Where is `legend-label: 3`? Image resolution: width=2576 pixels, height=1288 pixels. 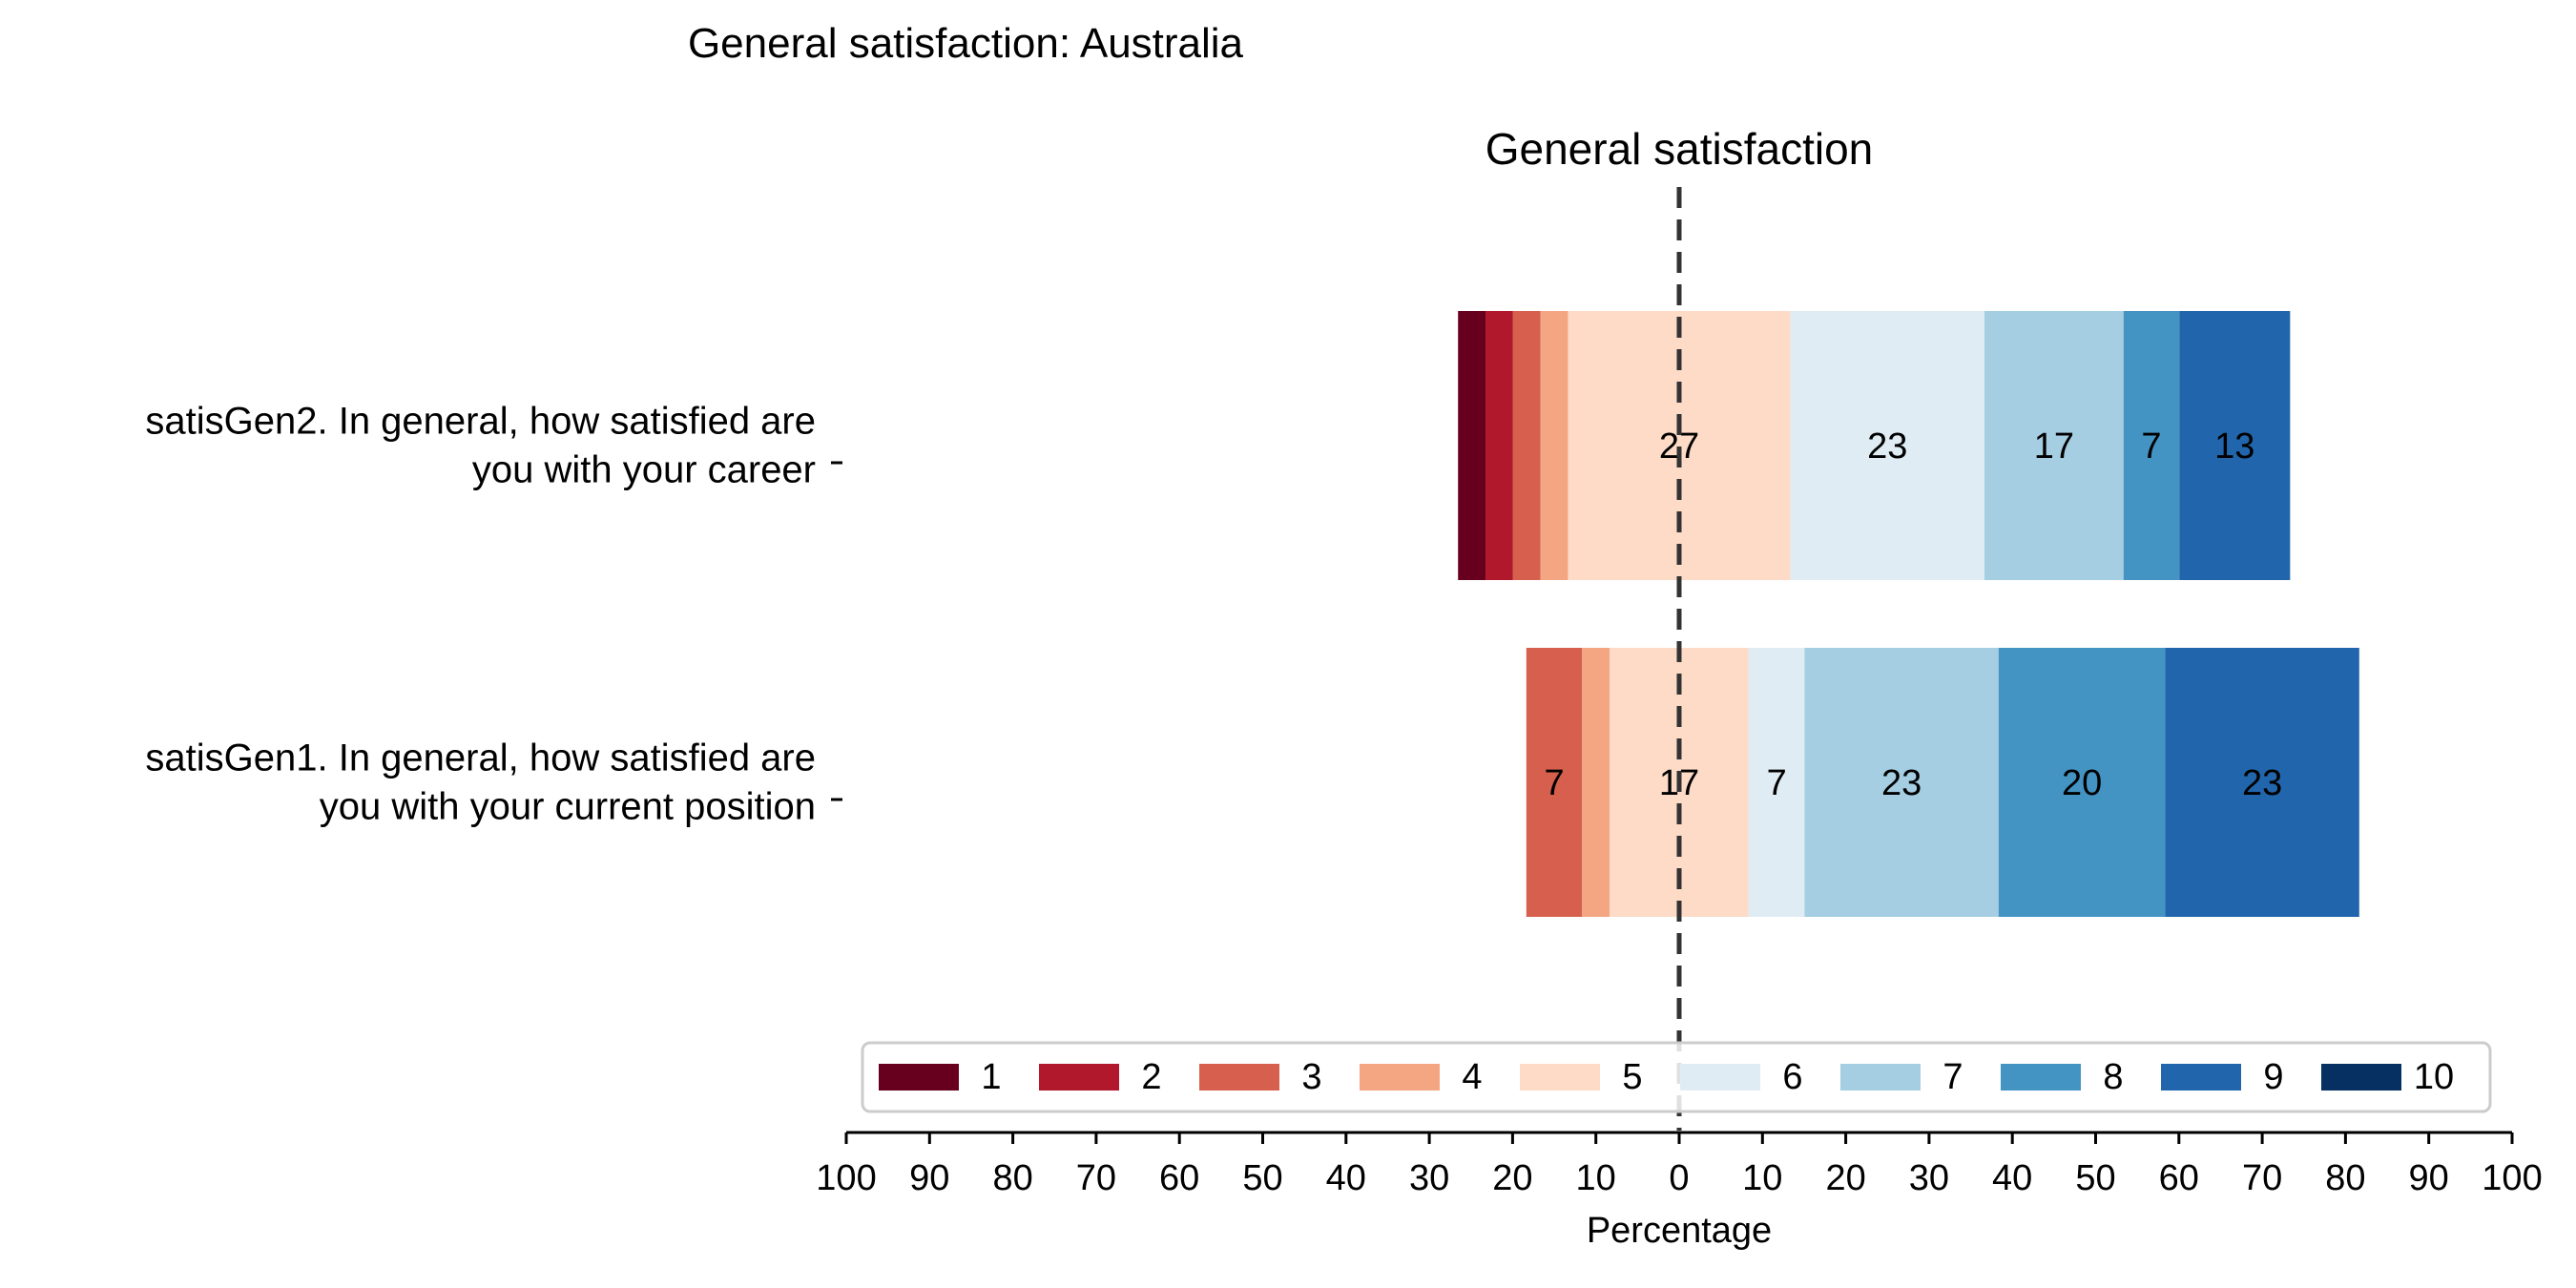 legend-label: 3 is located at coordinates (1311, 1077).